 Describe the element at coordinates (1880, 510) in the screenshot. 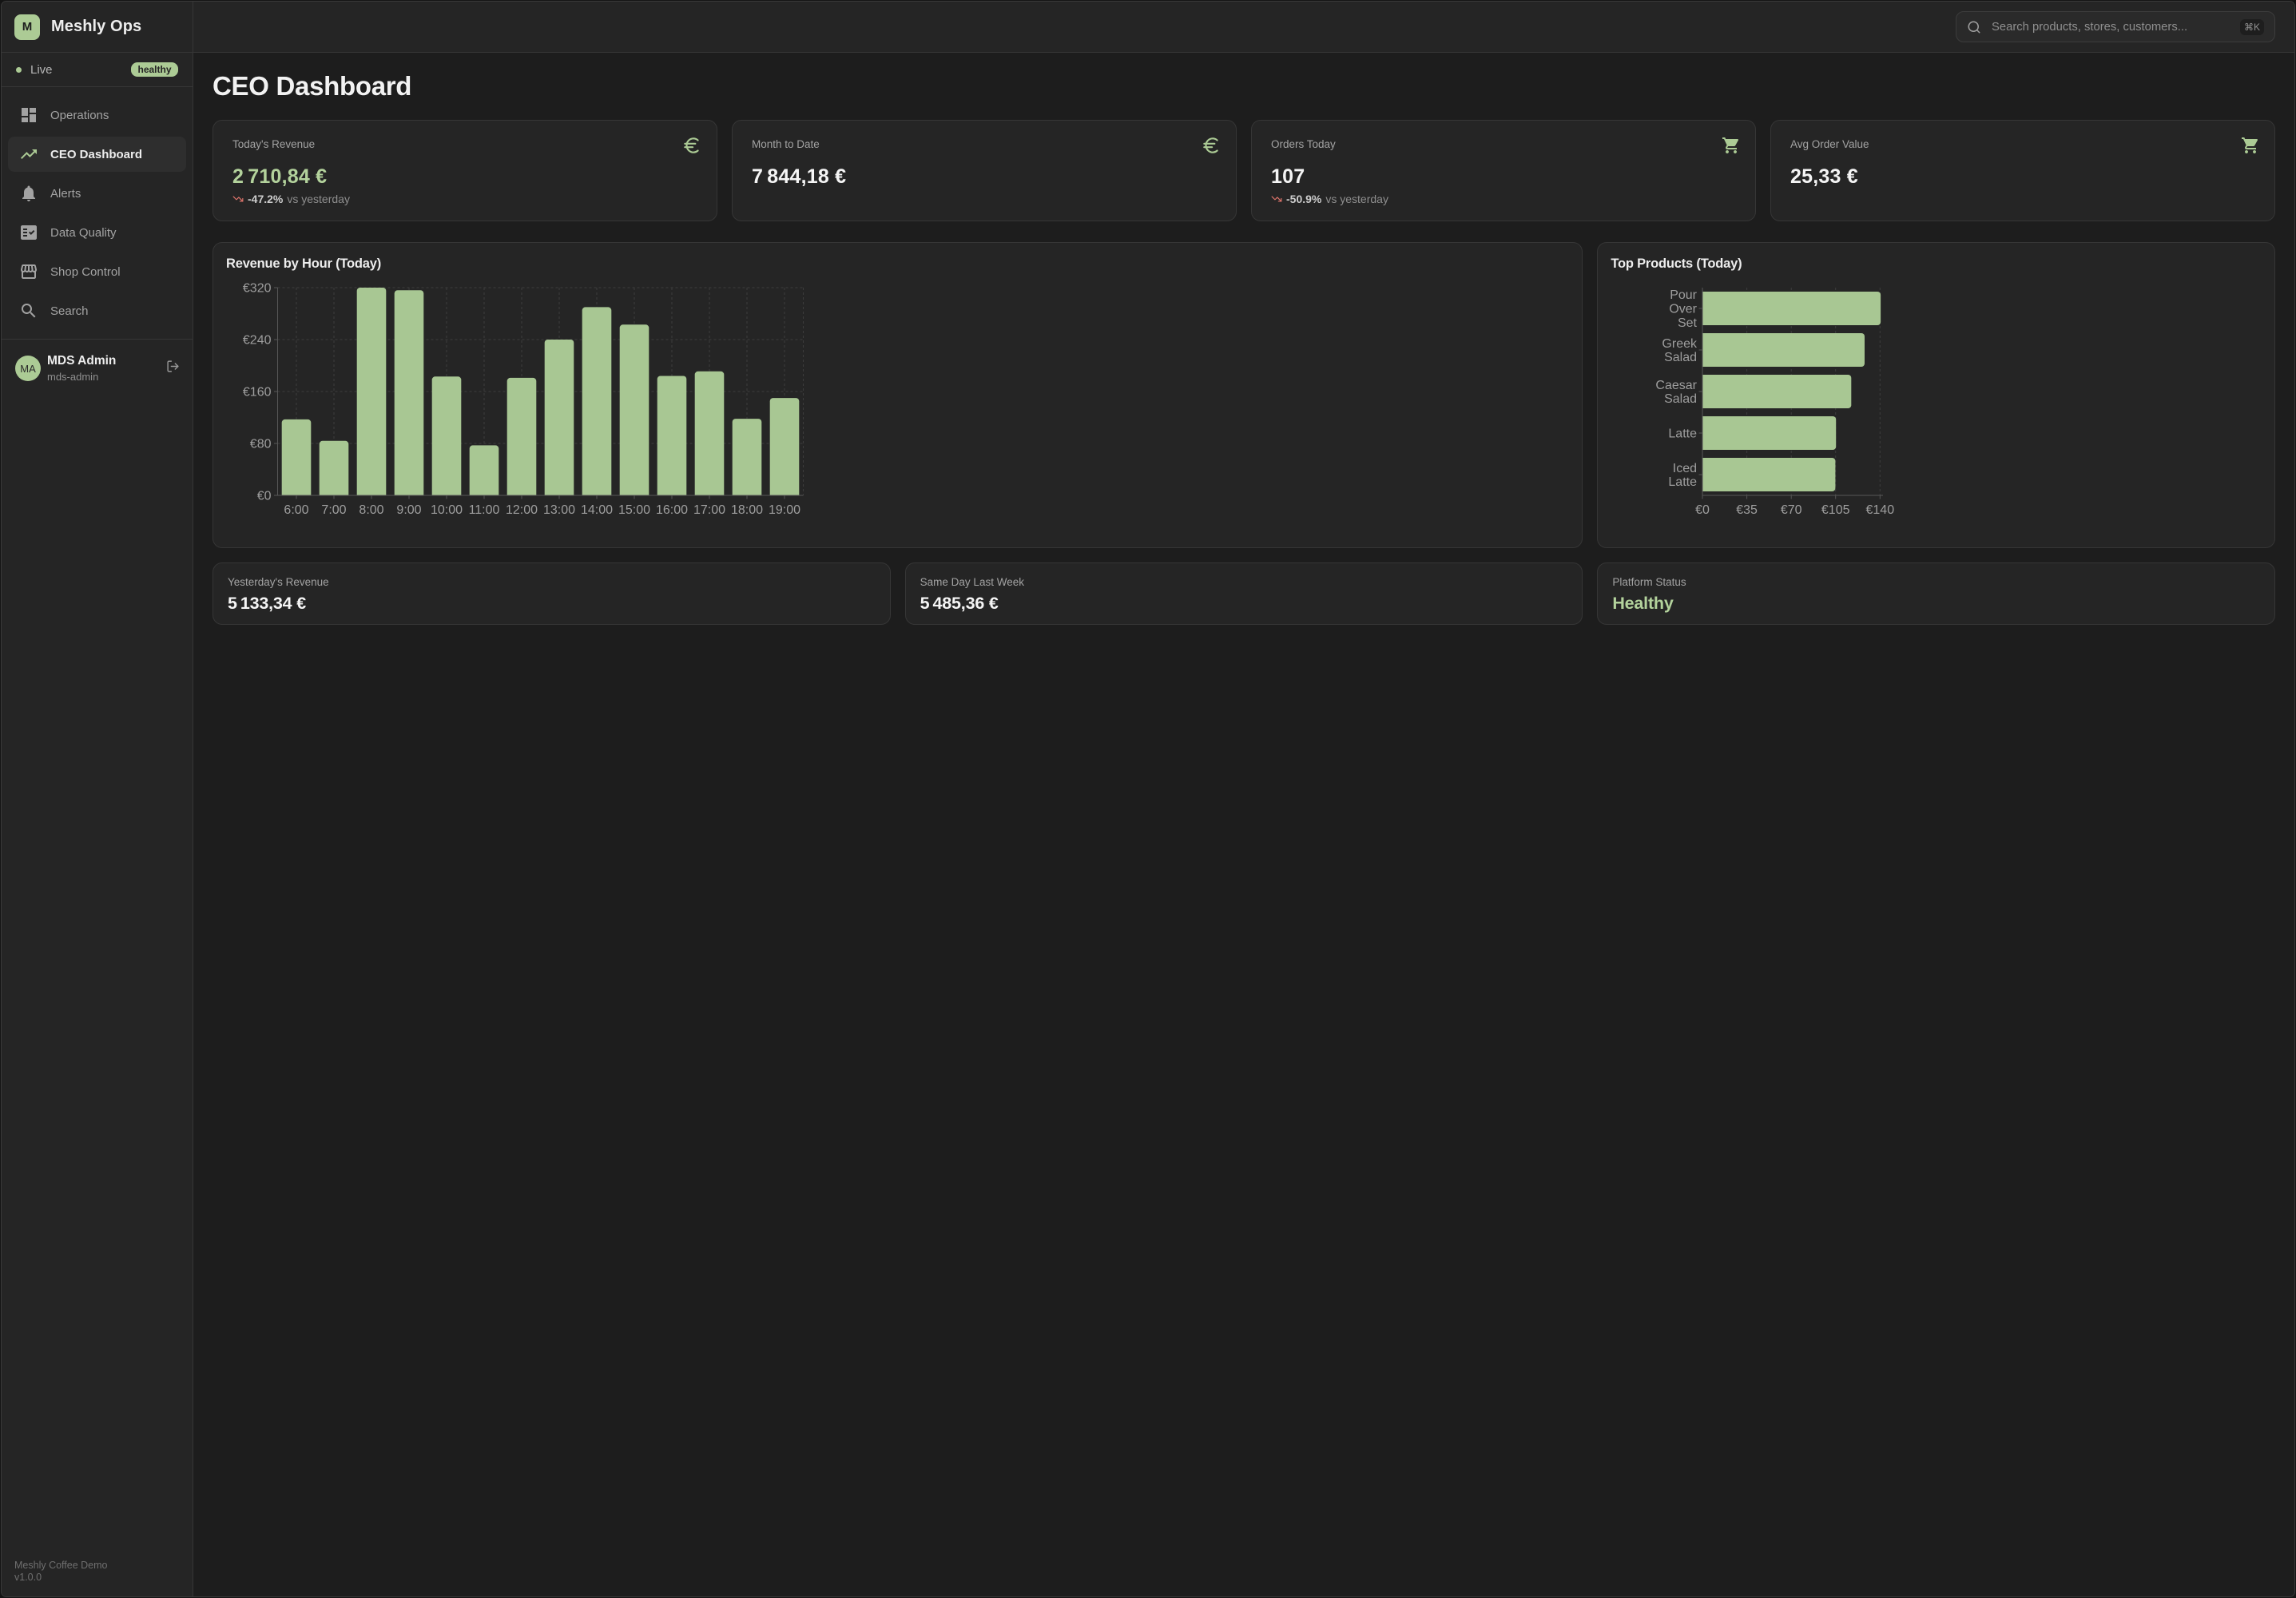

I see `svg-text: €140` at that location.